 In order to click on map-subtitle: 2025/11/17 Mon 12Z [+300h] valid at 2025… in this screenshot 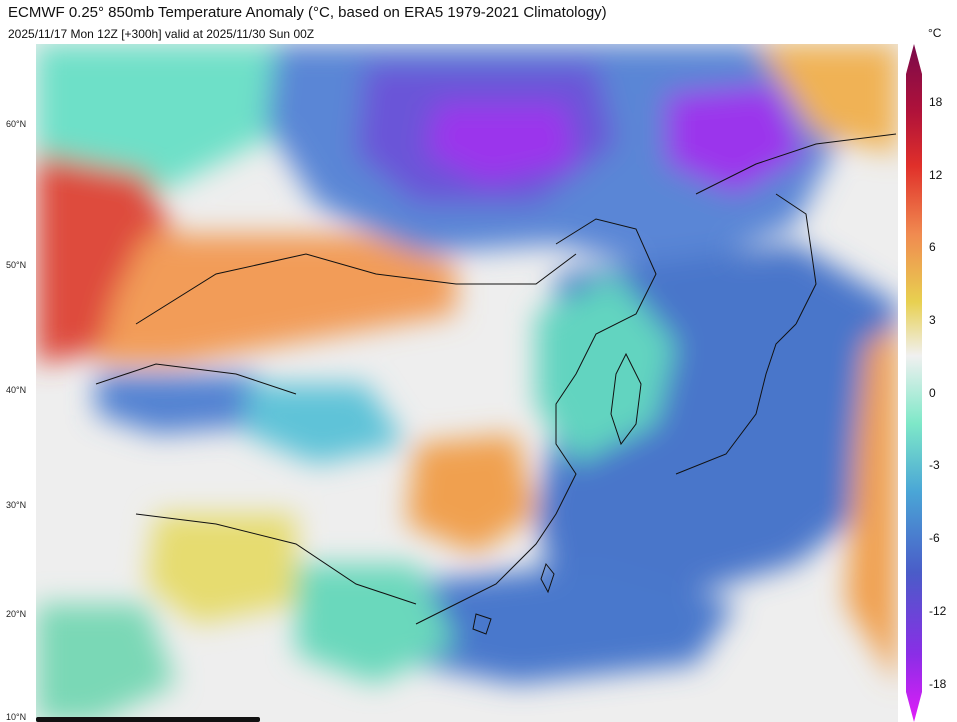, I will do `click(161, 34)`.